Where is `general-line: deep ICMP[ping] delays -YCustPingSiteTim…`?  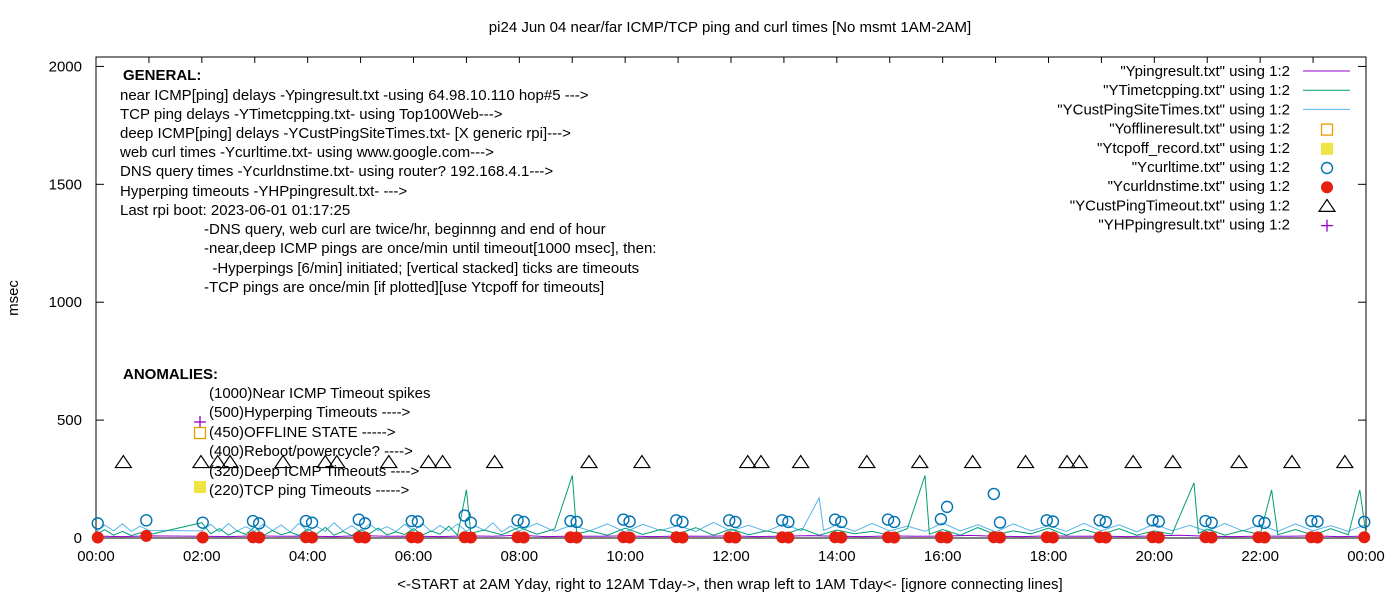 general-line: deep ICMP[ping] delays -YCustPingSiteTim… is located at coordinates (345, 133).